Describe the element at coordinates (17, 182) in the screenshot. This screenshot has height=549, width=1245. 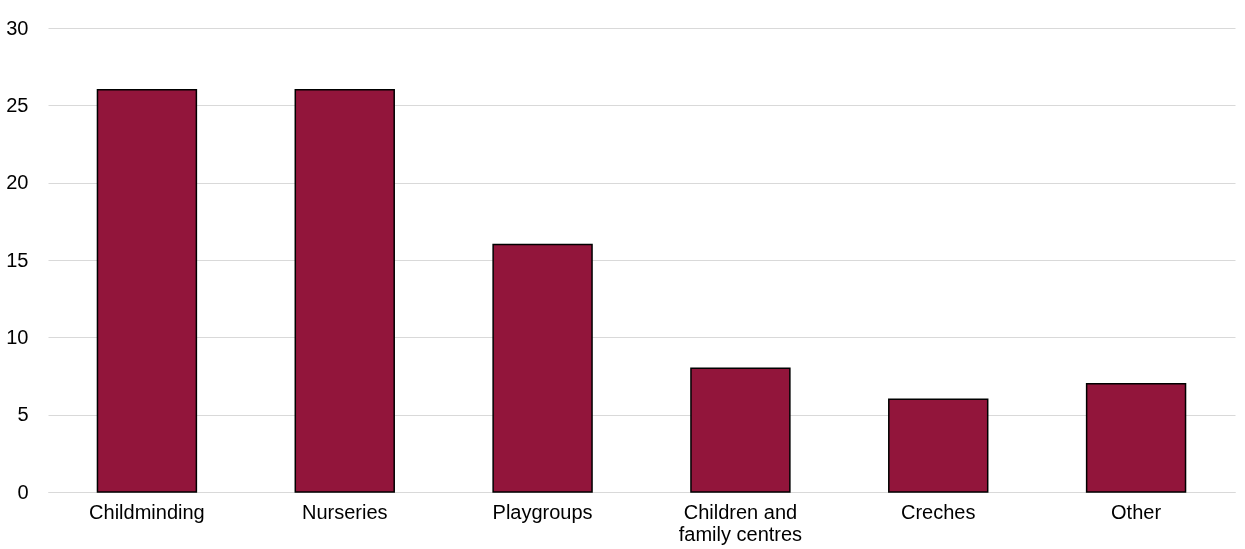
I see `y-tick-label: 20` at that location.